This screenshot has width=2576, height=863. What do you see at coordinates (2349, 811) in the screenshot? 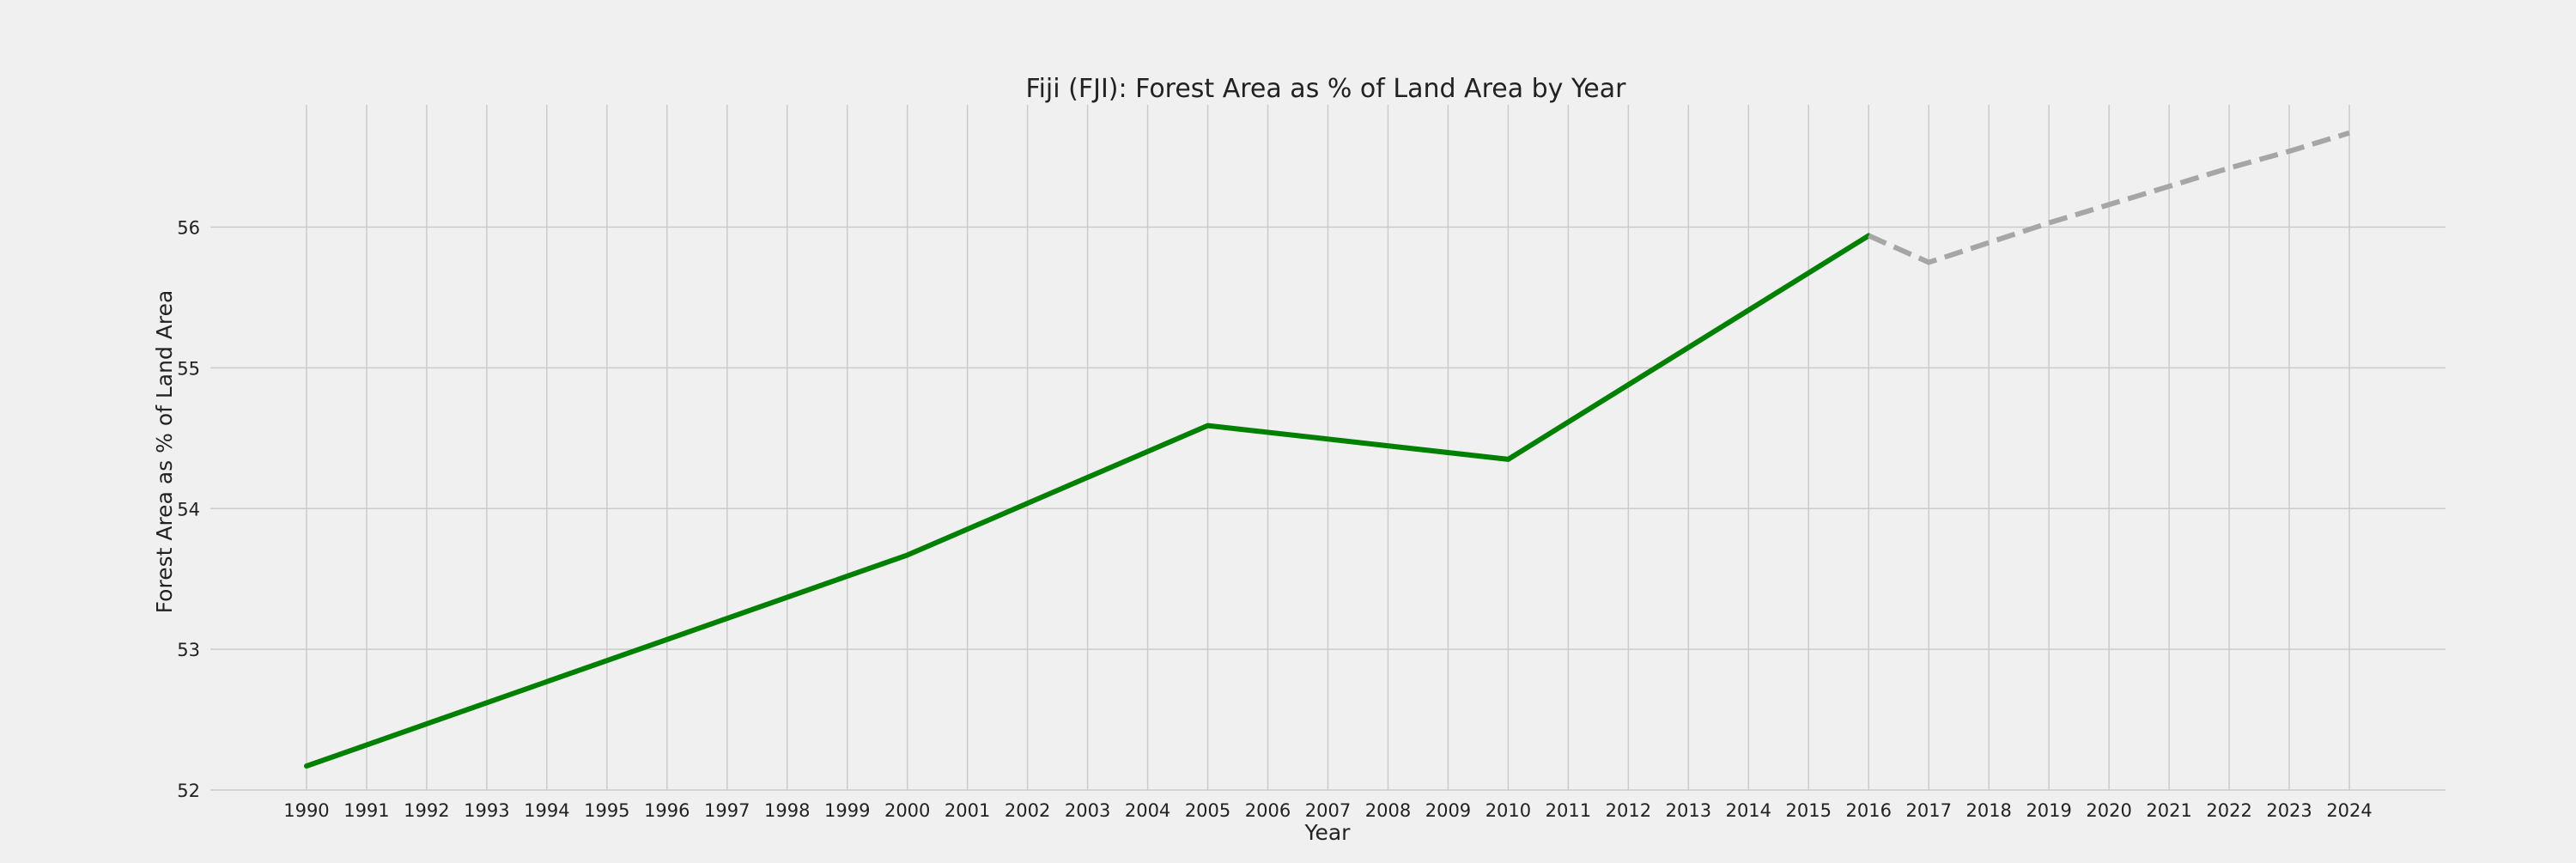
I see `x-tick-label: 2024` at bounding box center [2349, 811].